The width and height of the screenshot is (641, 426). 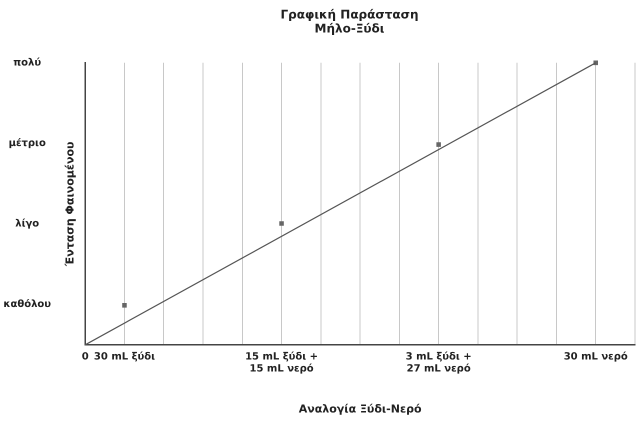 What do you see at coordinates (27, 143) in the screenshot?
I see `text: μέτριο` at bounding box center [27, 143].